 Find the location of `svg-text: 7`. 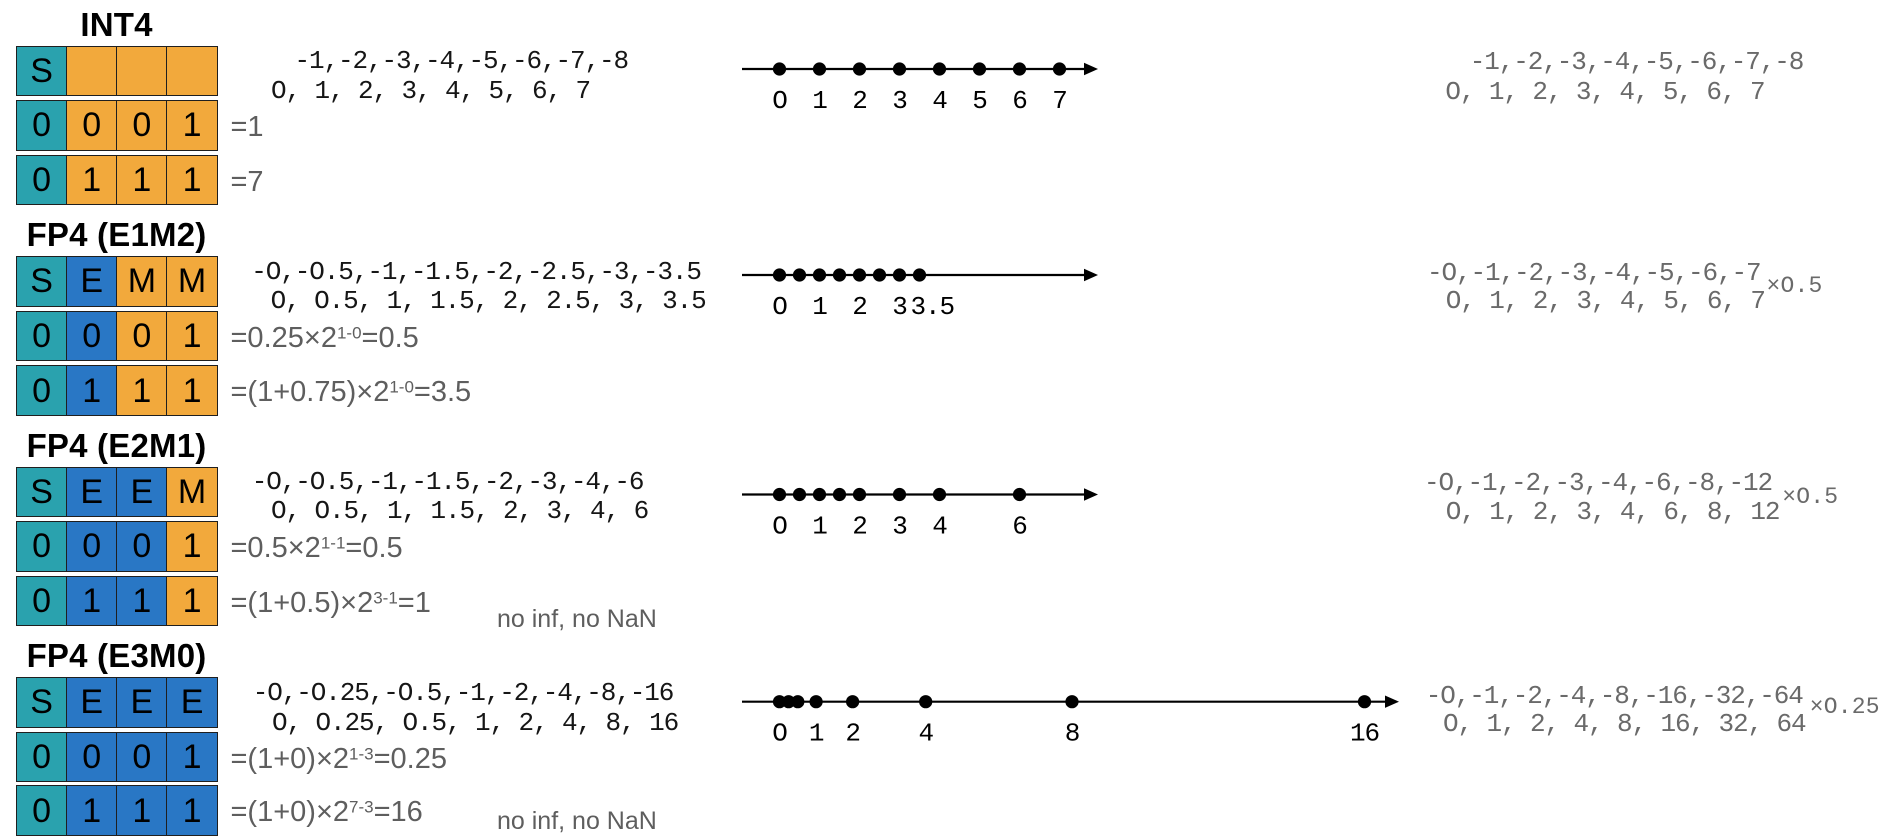

svg-text: 7 is located at coordinates (1059, 101).